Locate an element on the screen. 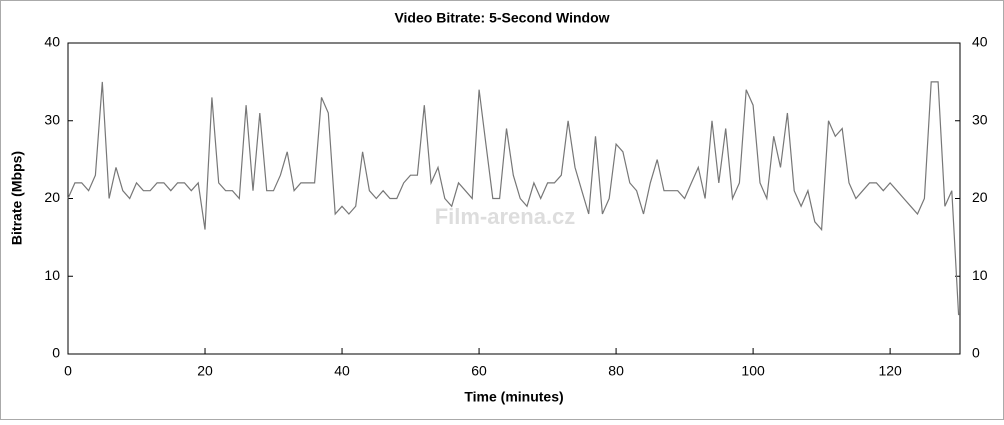  y-tick-label: 20 is located at coordinates (52, 197).